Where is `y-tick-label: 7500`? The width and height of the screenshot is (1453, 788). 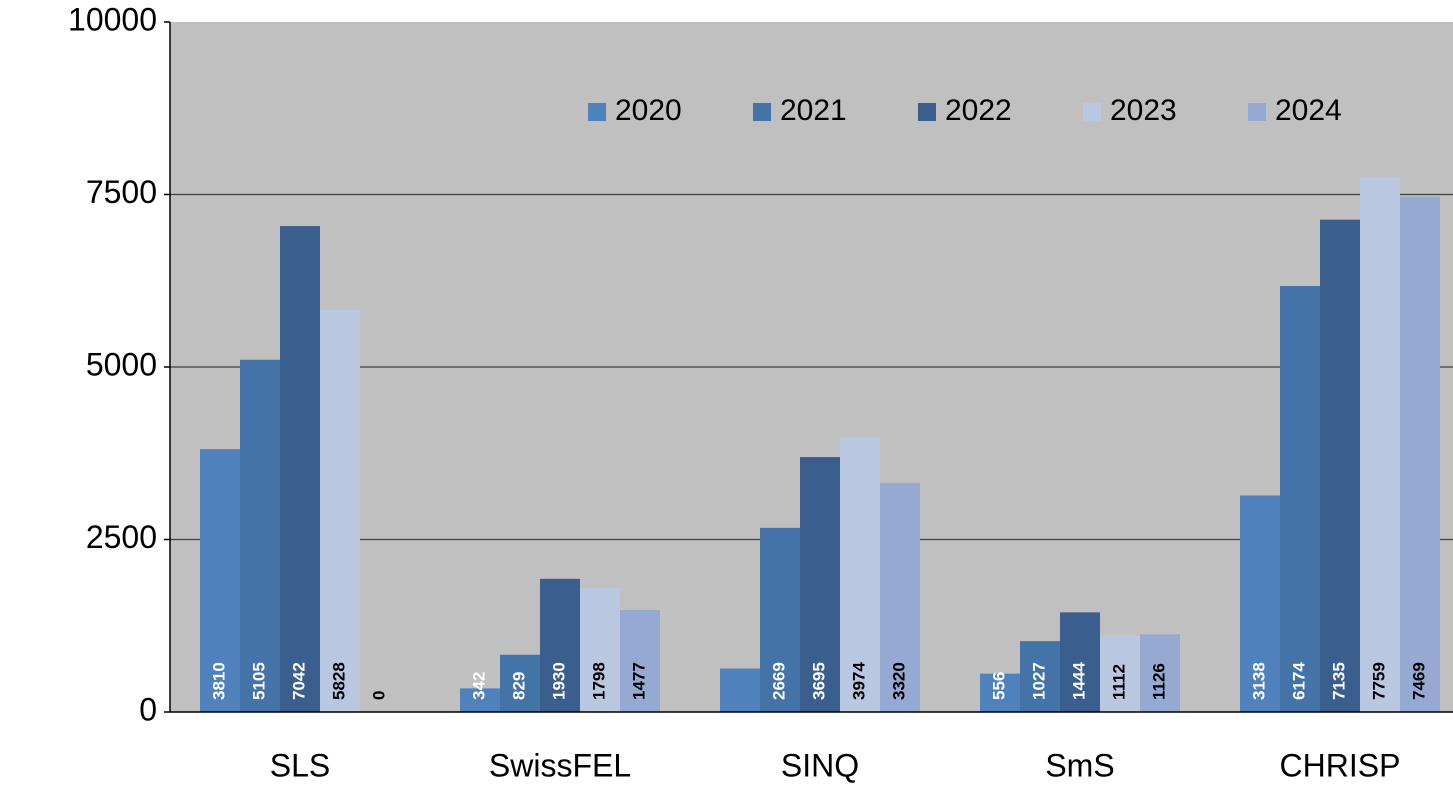 y-tick-label: 7500 is located at coordinates (121, 192).